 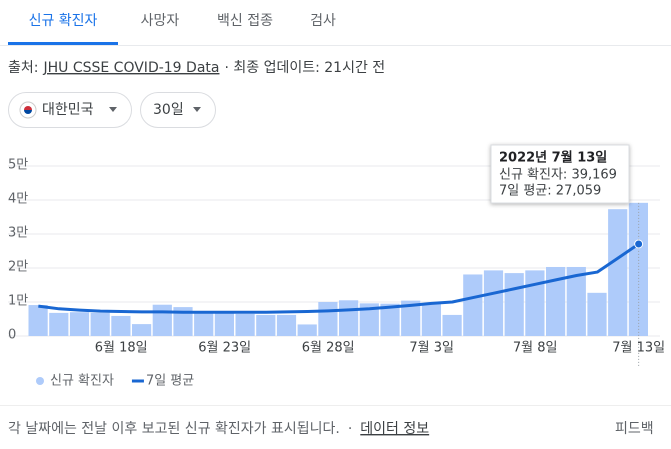 What do you see at coordinates (550, 191) in the screenshot?
I see `tooltip-line: 7일 평균: 27,059` at bounding box center [550, 191].